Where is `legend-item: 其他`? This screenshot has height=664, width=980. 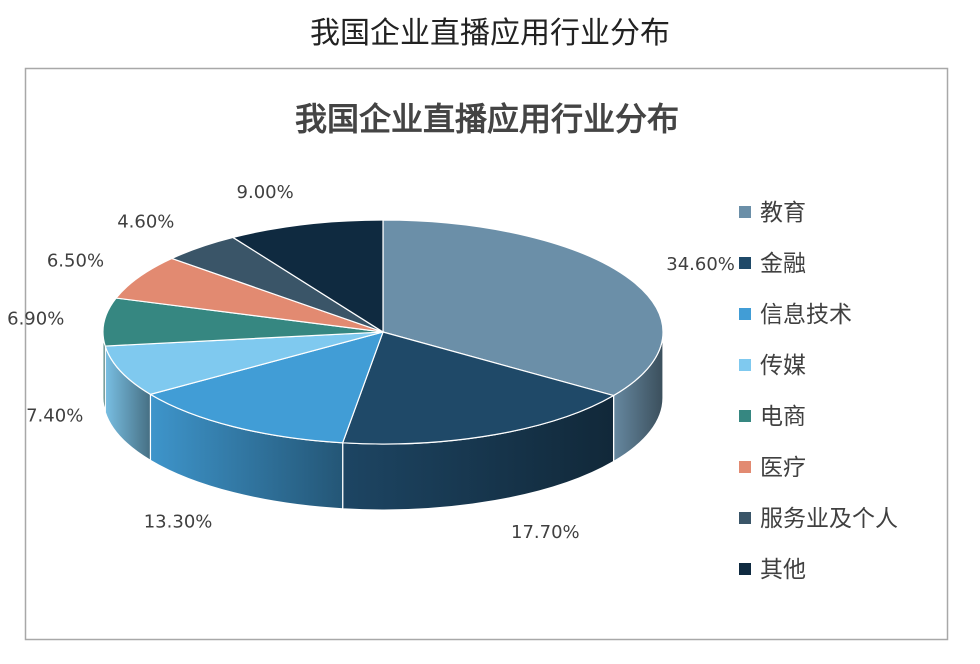 legend-item: 其他 is located at coordinates (772, 570).